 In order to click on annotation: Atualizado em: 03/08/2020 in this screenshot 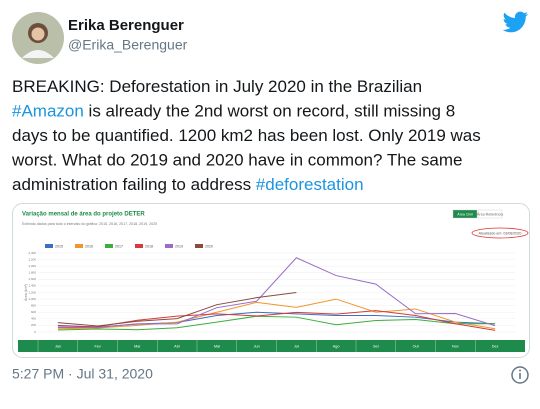, I will do `click(500, 233)`.